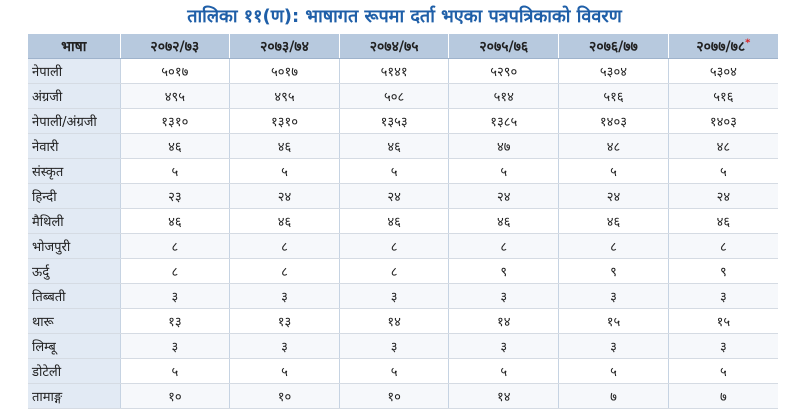  What do you see at coordinates (613, 71) in the screenshot?
I see `count-cell: ५३०४` at bounding box center [613, 71].